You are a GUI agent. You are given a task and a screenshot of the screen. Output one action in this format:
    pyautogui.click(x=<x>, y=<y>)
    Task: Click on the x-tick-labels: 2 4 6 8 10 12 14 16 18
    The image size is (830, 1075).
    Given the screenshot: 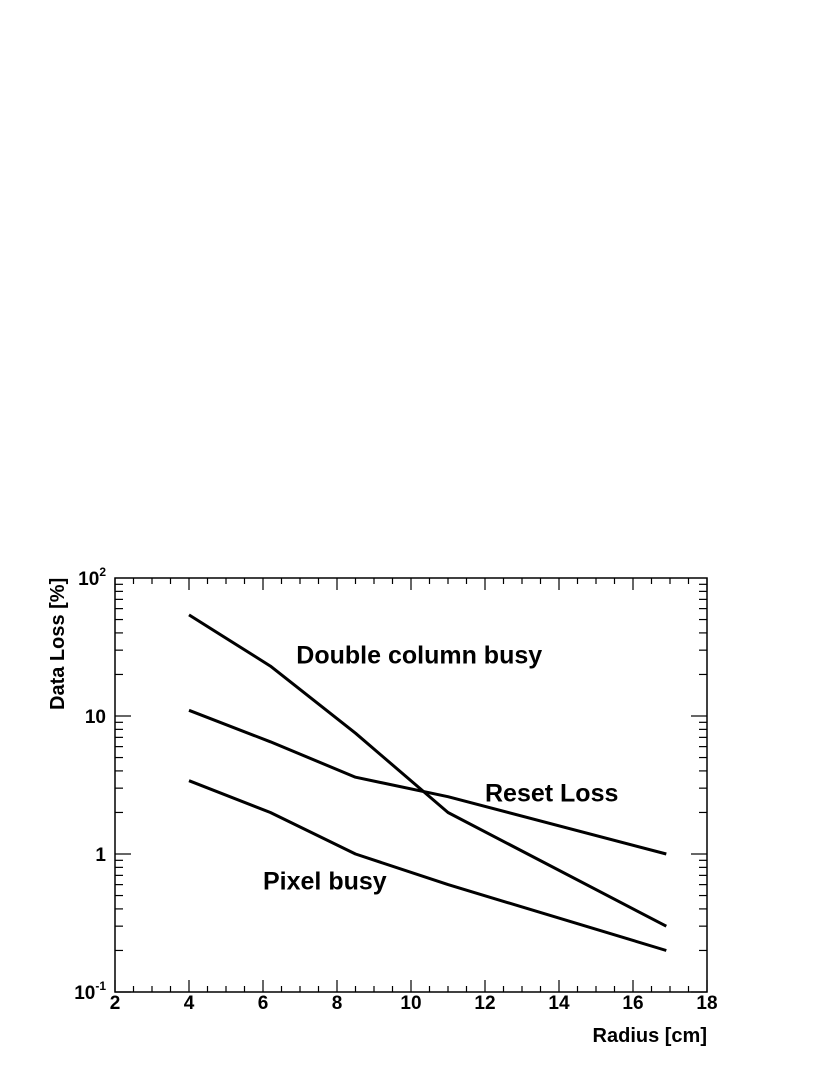 What is the action you would take?
    pyautogui.click(x=414, y=1003)
    